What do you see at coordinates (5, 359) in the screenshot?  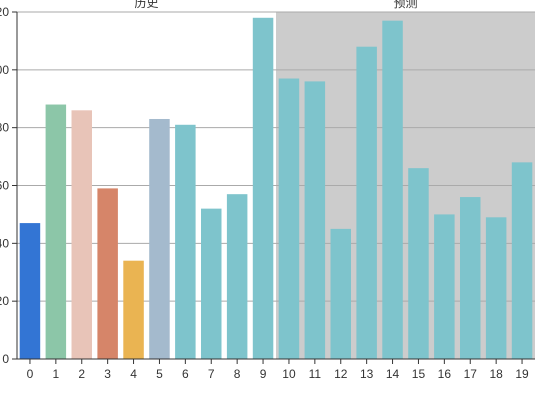 I see `y-tick-label: 0` at bounding box center [5, 359].